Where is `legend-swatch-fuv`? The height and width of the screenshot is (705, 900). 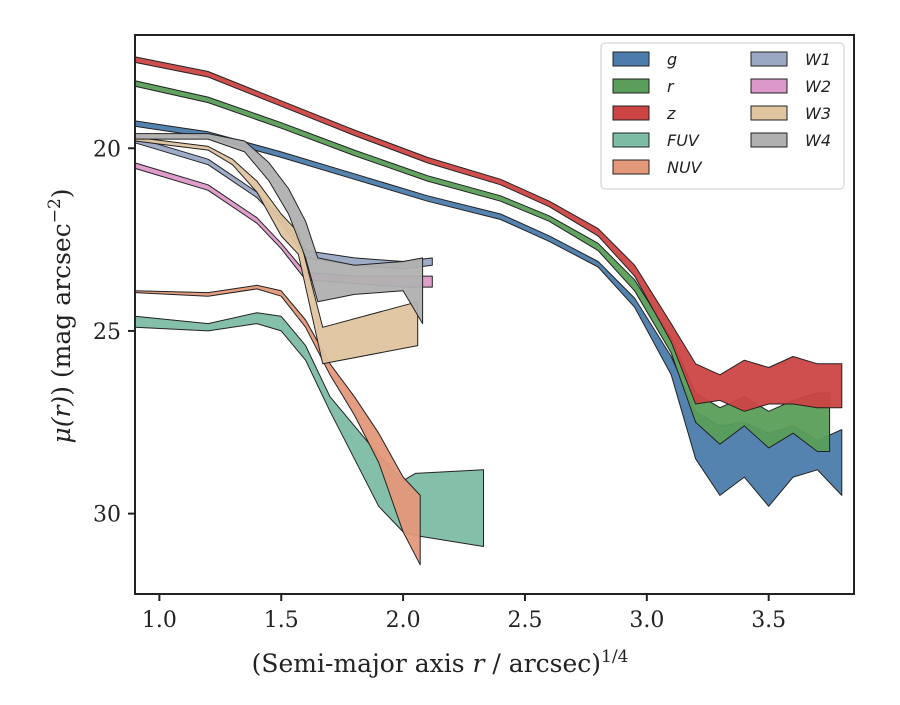 legend-swatch-fuv is located at coordinates (631, 140).